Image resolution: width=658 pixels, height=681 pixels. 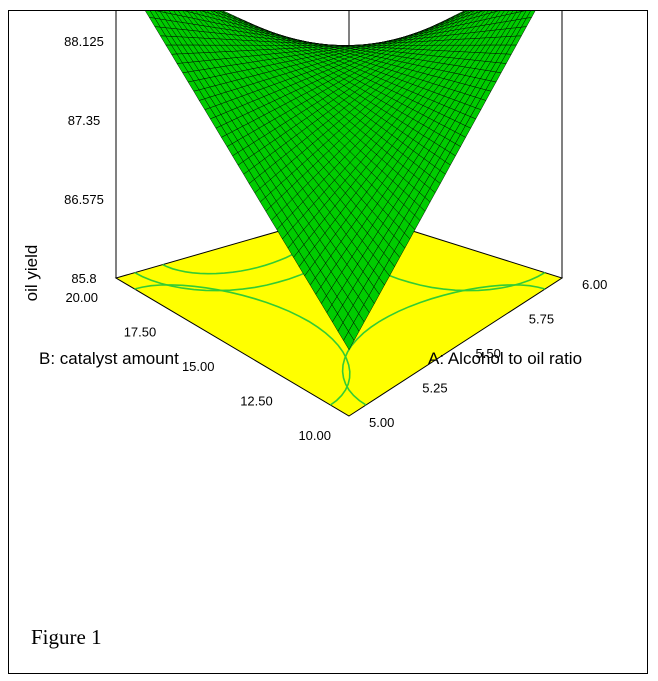 I want to click on y-tick-label: 20.00, so click(x=81, y=297).